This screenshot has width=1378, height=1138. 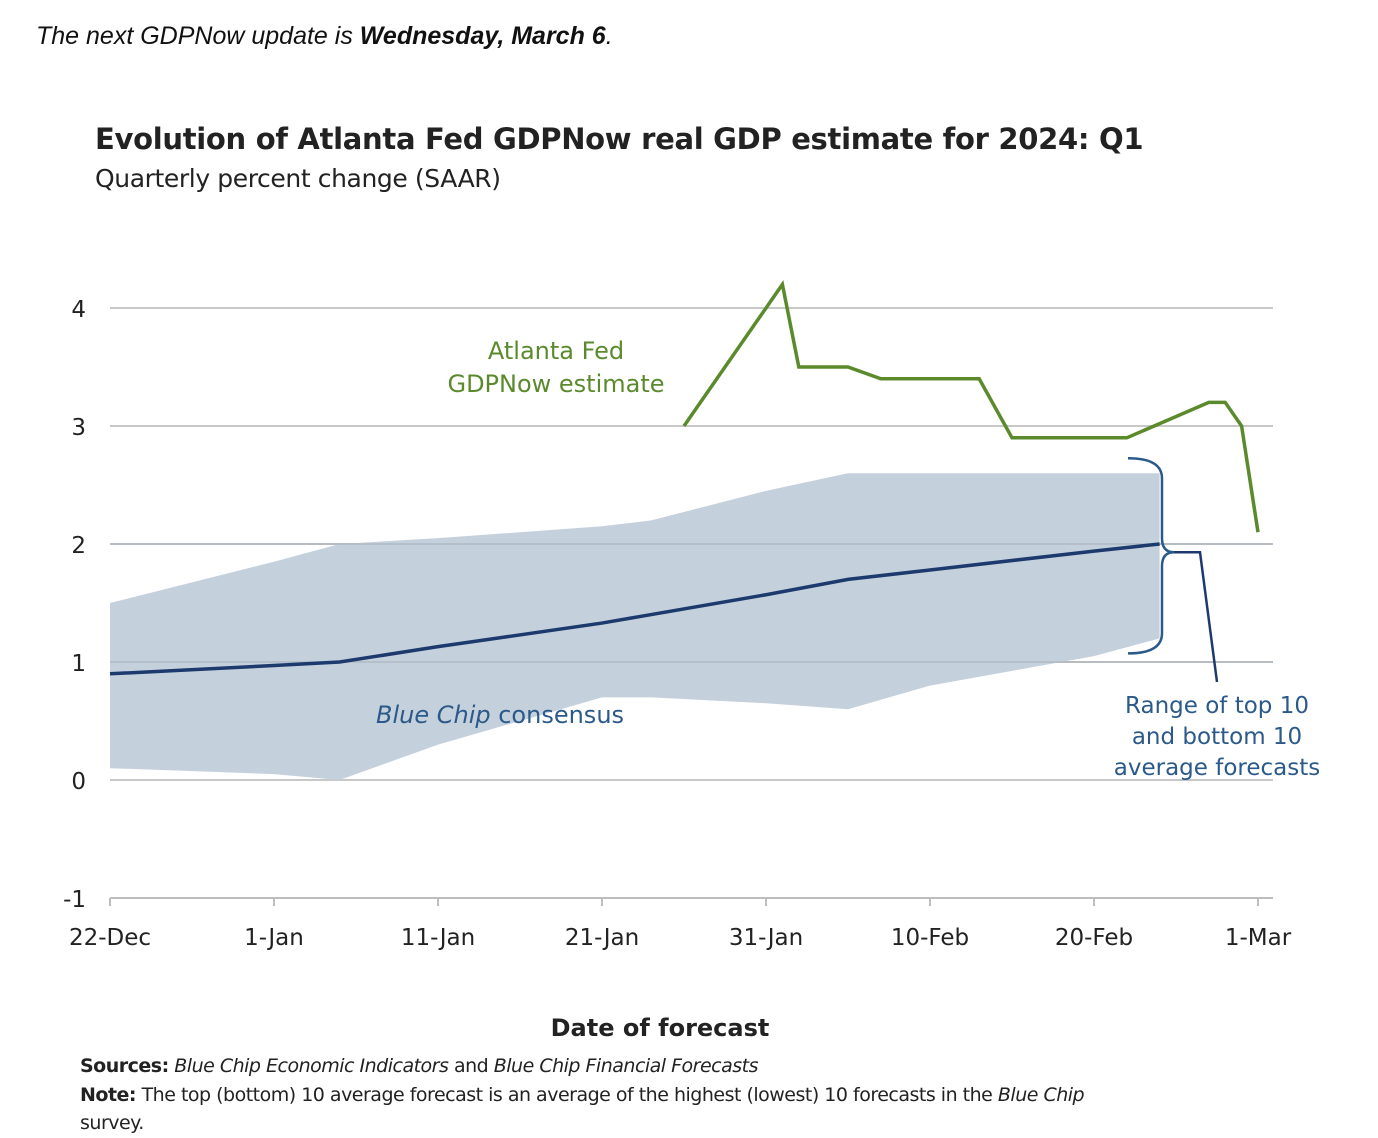 I want to click on blue-chip-consensus-line, so click(x=634, y=609).